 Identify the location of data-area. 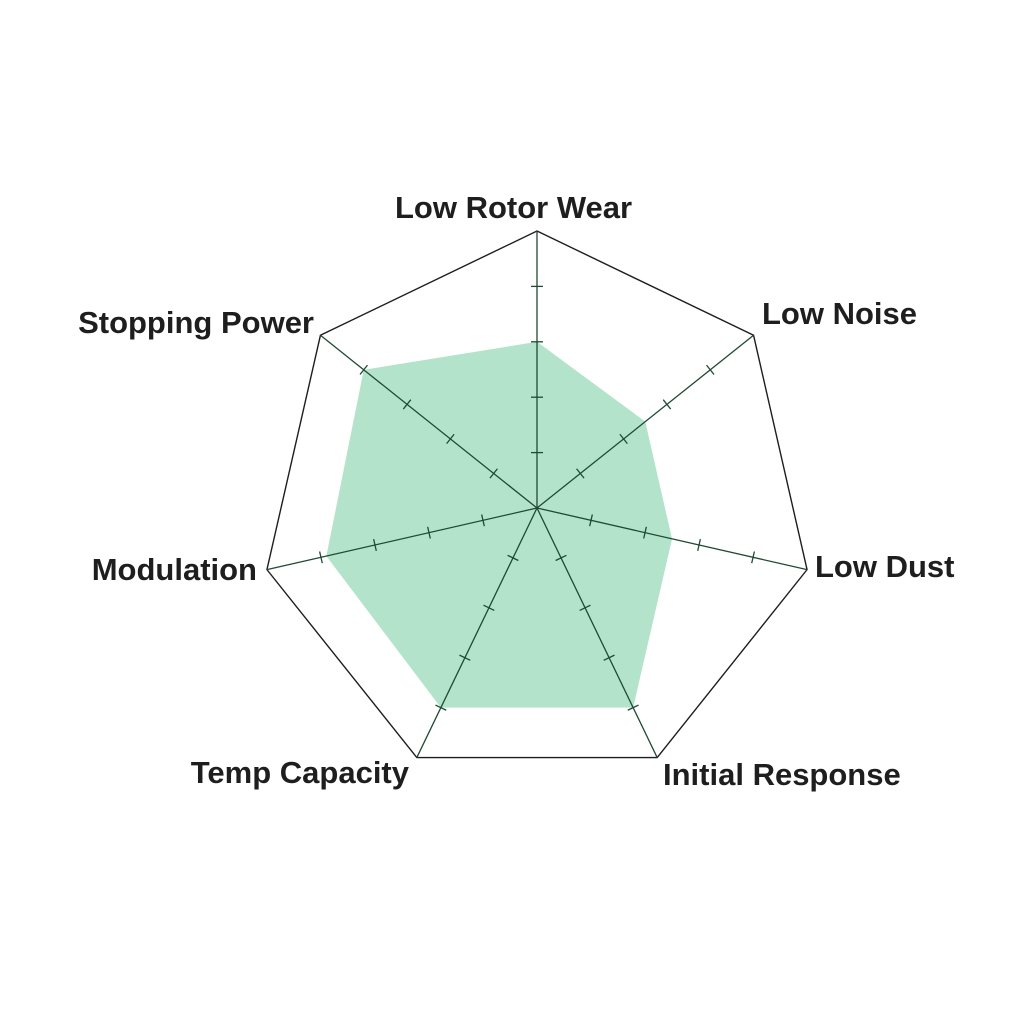
(499, 524).